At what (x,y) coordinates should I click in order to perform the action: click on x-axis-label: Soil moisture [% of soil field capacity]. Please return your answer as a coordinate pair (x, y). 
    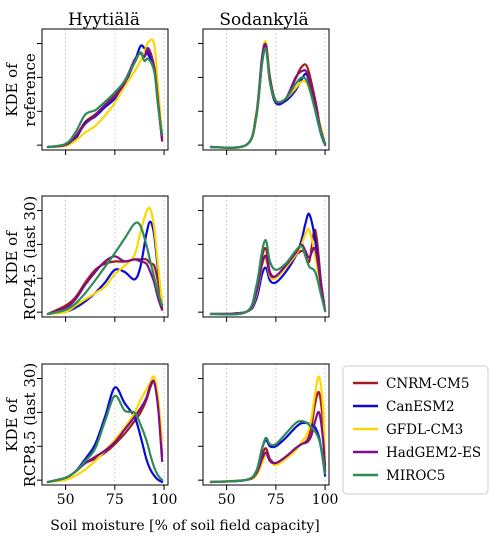
    Looking at the image, I should click on (184, 526).